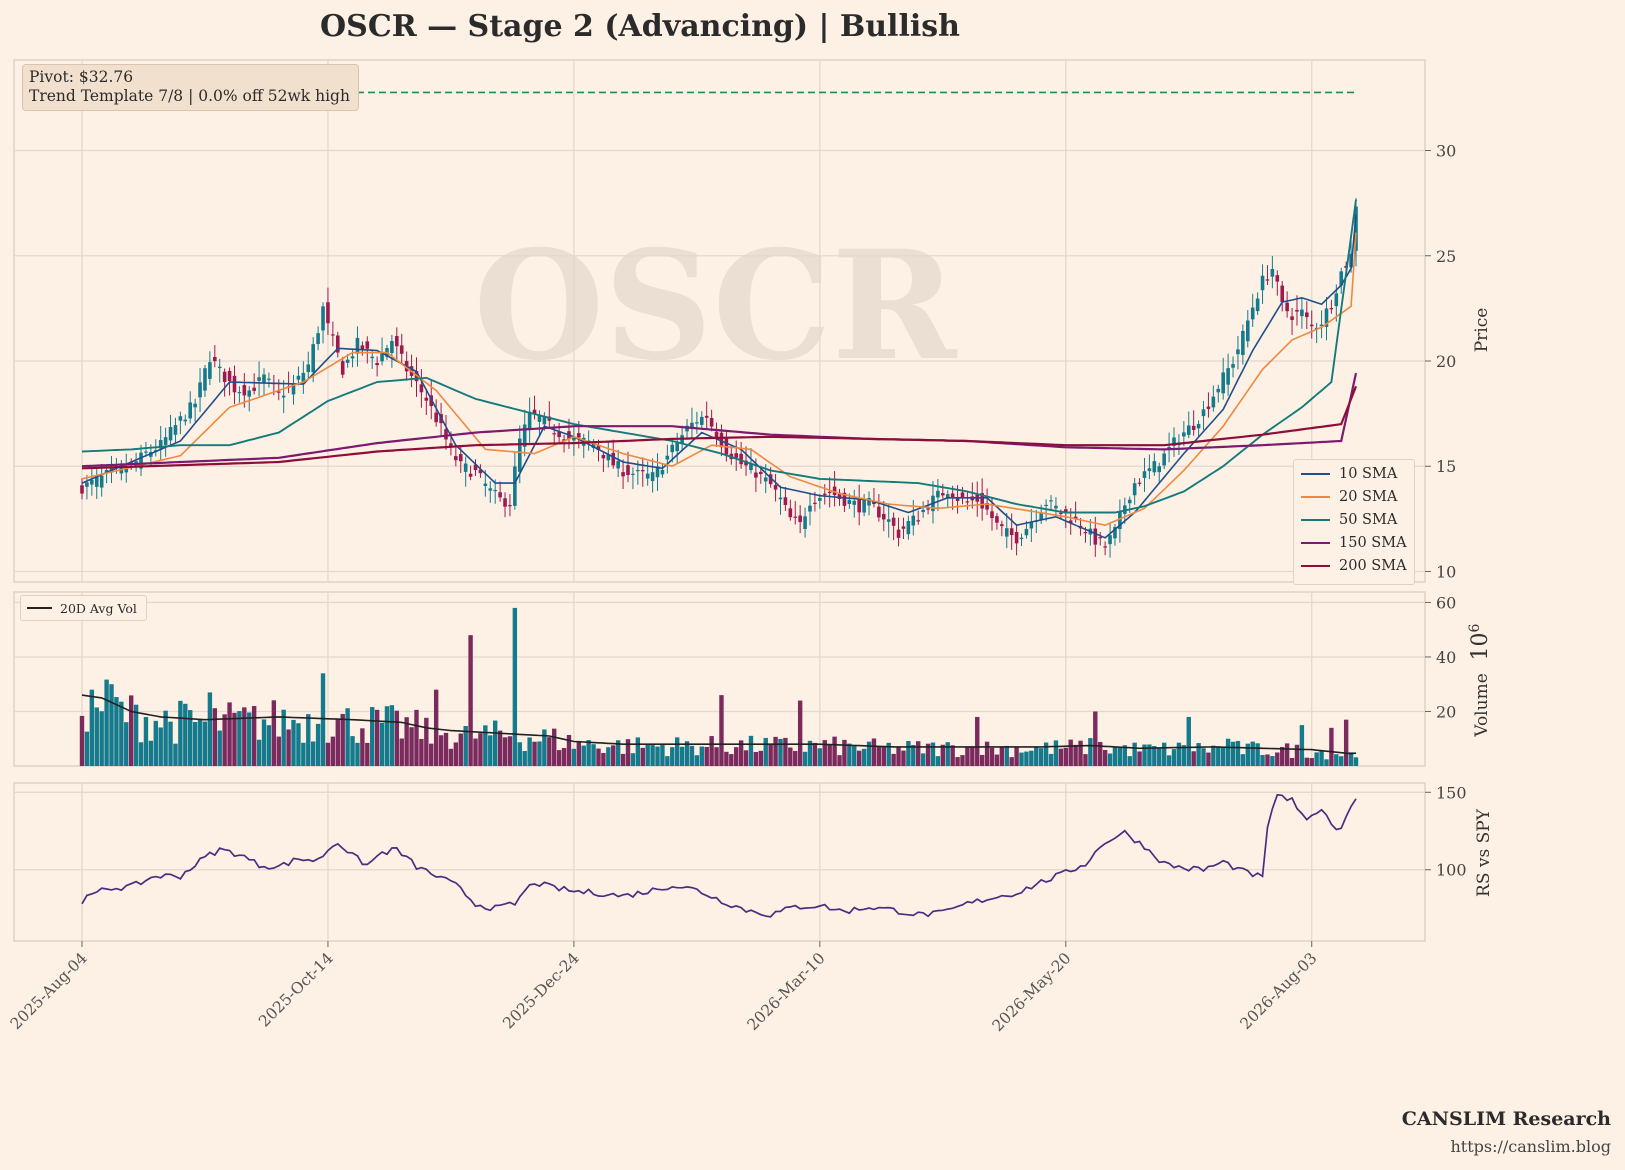  Describe the element at coordinates (1446, 361) in the screenshot. I see `price-tick-label: 20` at that location.